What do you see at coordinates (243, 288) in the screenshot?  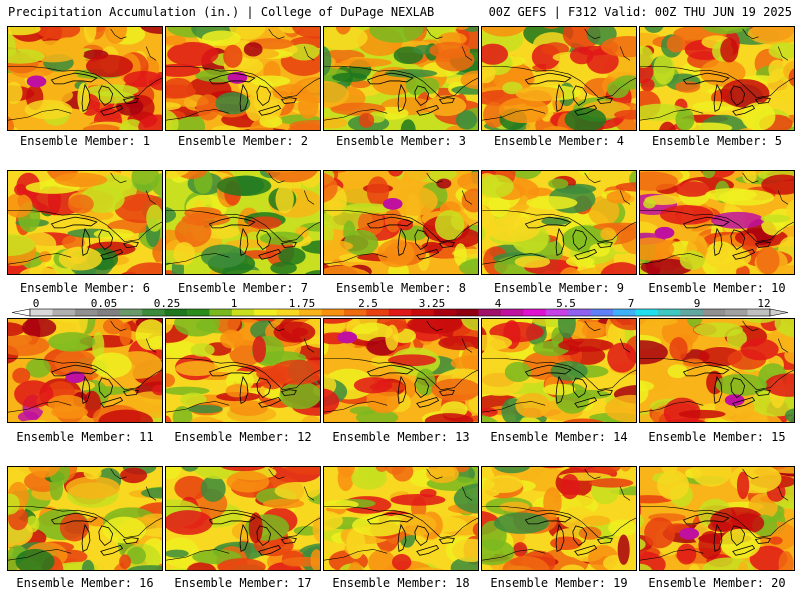 I see `member-caption: Ensemble Member: 7` at bounding box center [243, 288].